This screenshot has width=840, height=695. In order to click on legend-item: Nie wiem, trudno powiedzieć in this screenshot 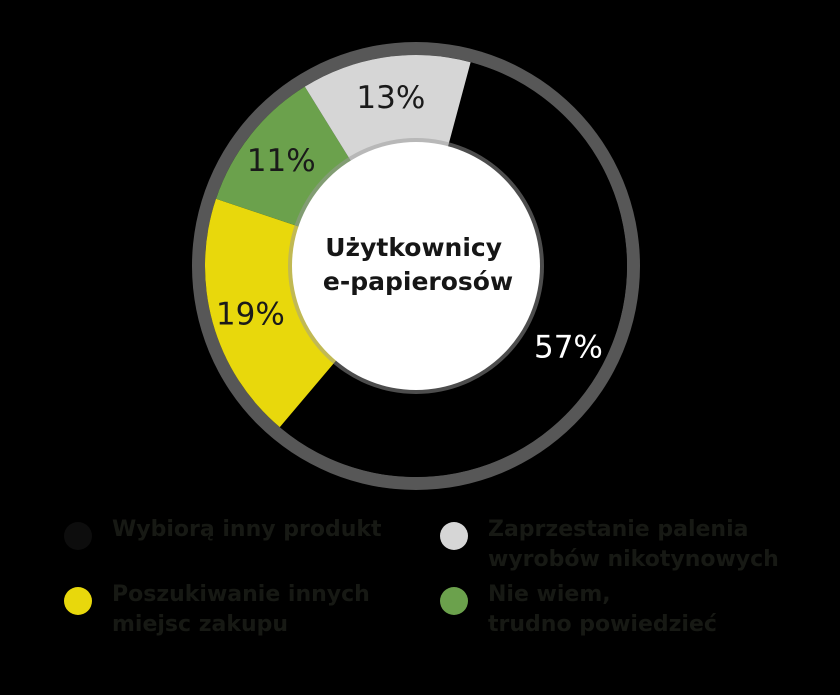, I will do `click(578, 610)`.